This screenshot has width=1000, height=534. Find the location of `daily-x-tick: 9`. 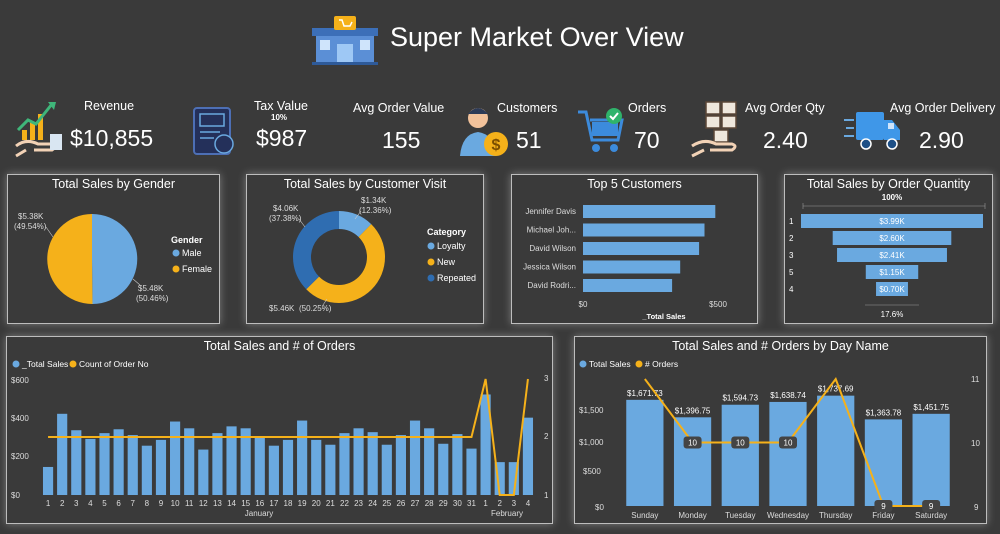

daily-x-tick: 9 is located at coordinates (161, 503).